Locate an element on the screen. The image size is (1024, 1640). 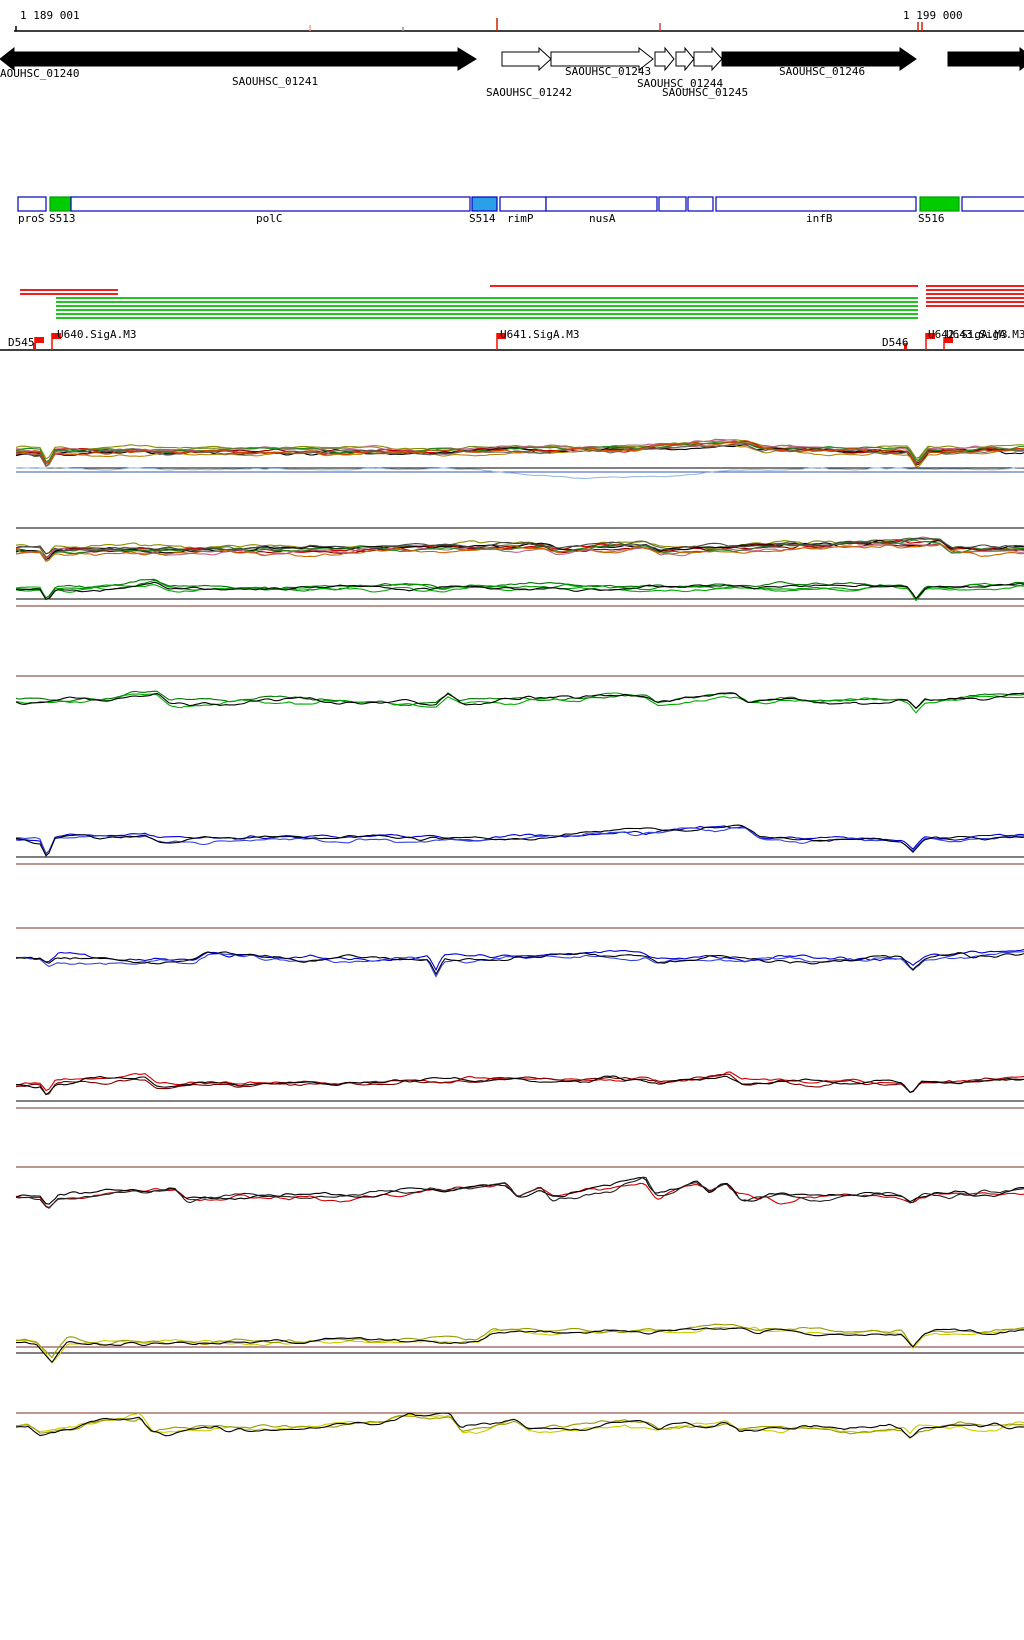
gene-label: SAOUHSC_01244 is located at coordinates (680, 83).